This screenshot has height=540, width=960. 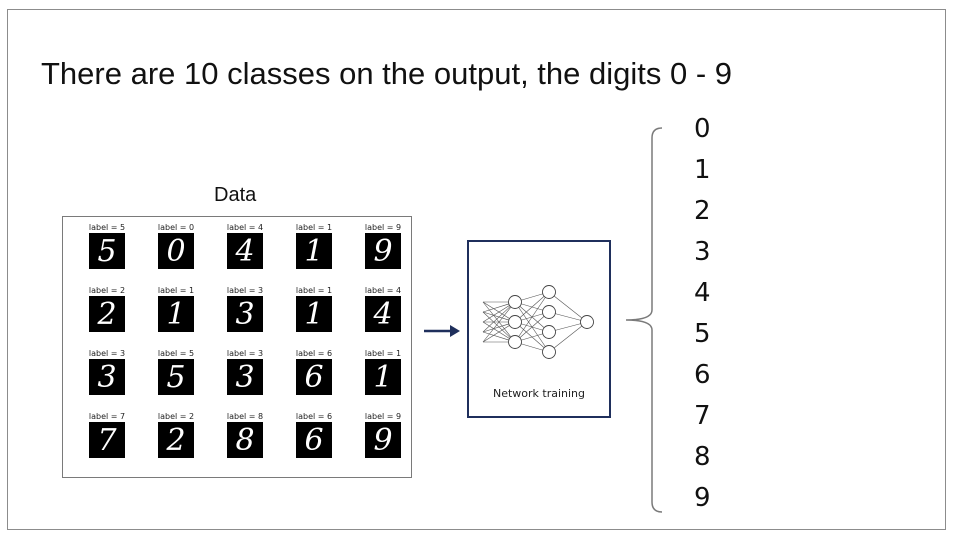 I want to click on sample-label: label = 8, so click(x=245, y=416).